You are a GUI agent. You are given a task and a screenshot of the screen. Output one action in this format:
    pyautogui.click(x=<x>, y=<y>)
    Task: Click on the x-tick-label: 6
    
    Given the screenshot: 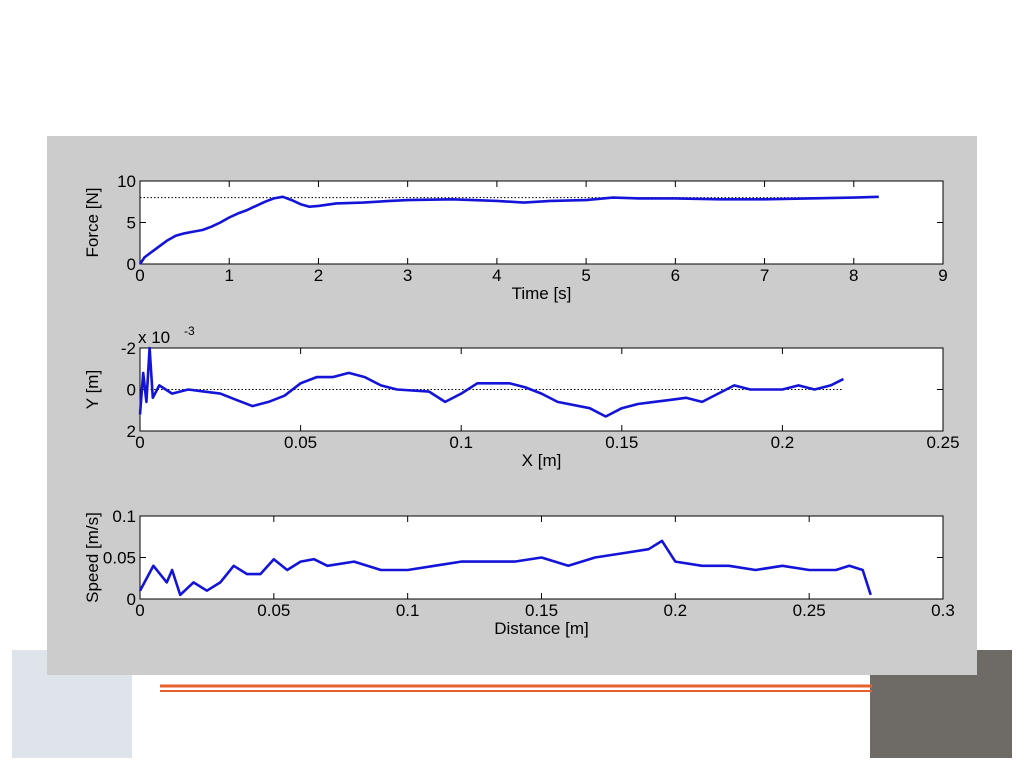 What is the action you would take?
    pyautogui.click(x=675, y=275)
    